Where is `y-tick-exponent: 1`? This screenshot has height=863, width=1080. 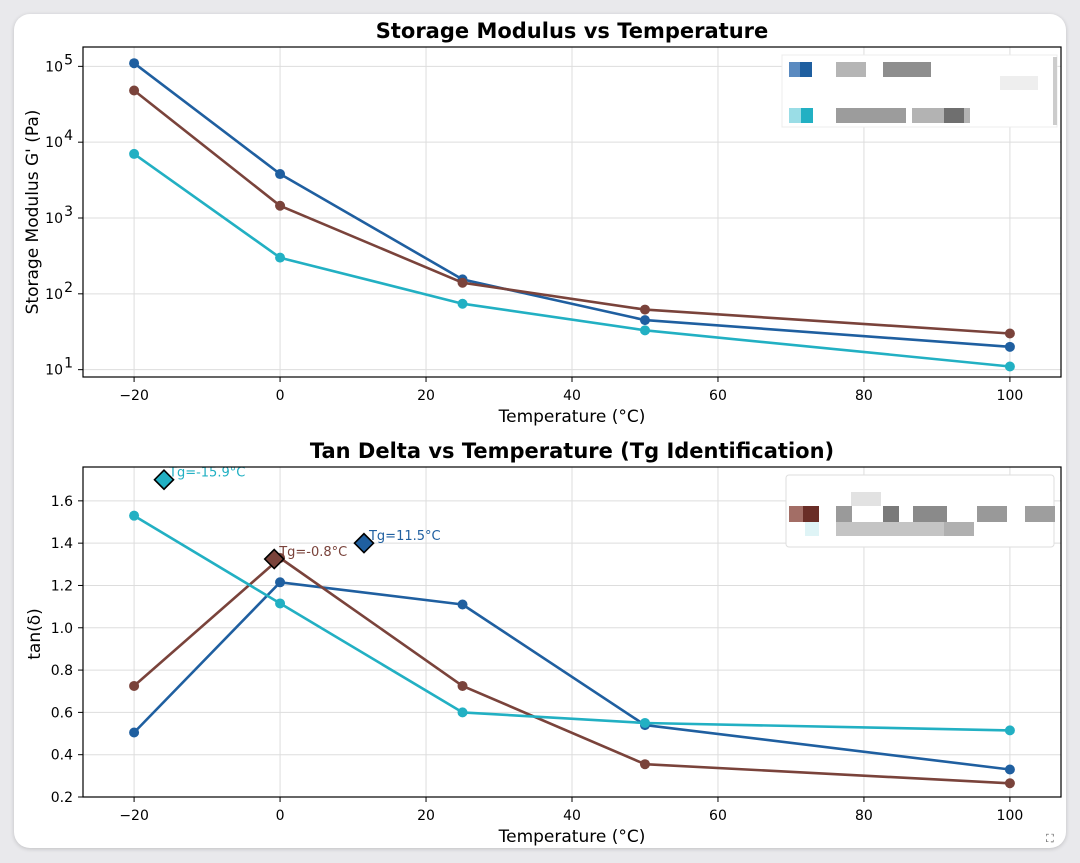
y-tick-exponent: 1 is located at coordinates (68, 364).